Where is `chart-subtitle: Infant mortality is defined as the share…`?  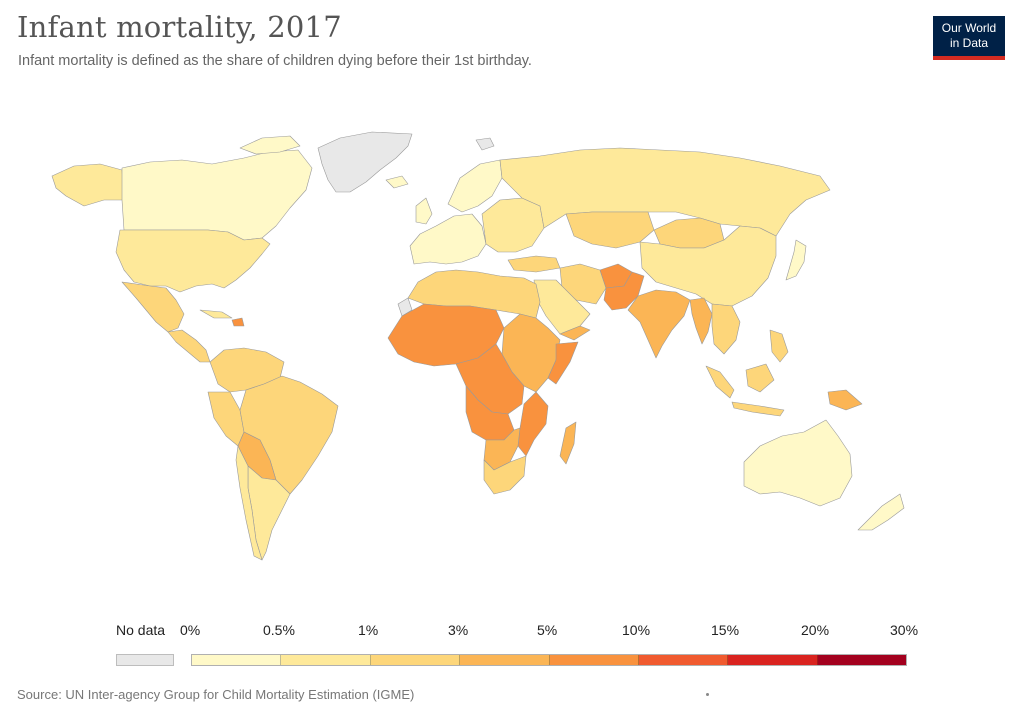 chart-subtitle: Infant mortality is defined as the share… is located at coordinates (275, 61).